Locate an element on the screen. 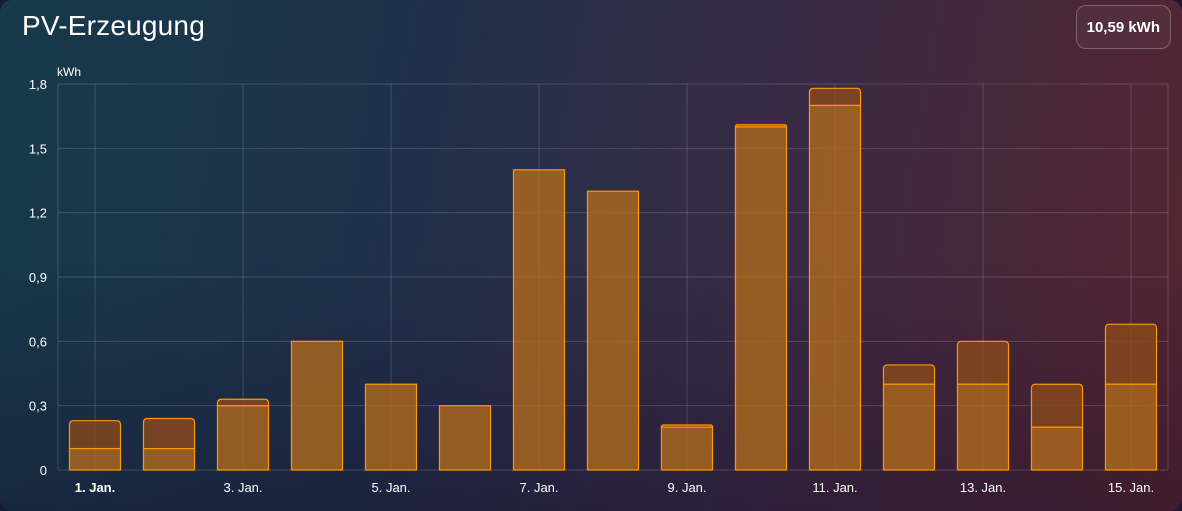 Image resolution: width=1182 pixels, height=511 pixels. x-tick-label: 11. Jan. is located at coordinates (834, 487).